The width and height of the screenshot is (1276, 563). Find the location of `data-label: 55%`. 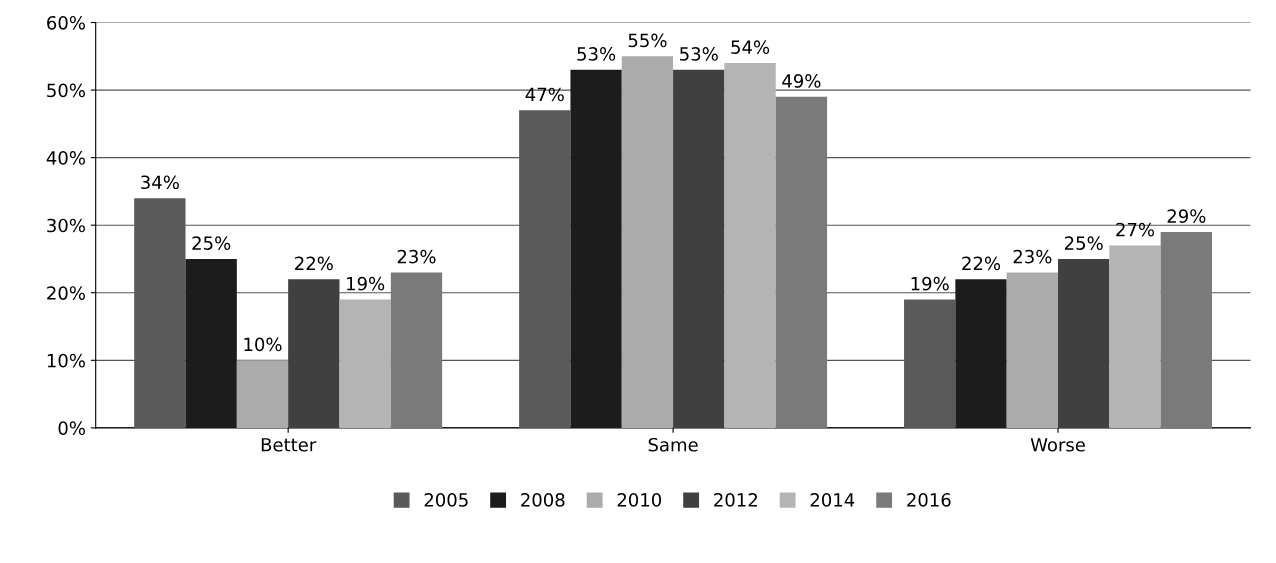

data-label: 55% is located at coordinates (647, 40).